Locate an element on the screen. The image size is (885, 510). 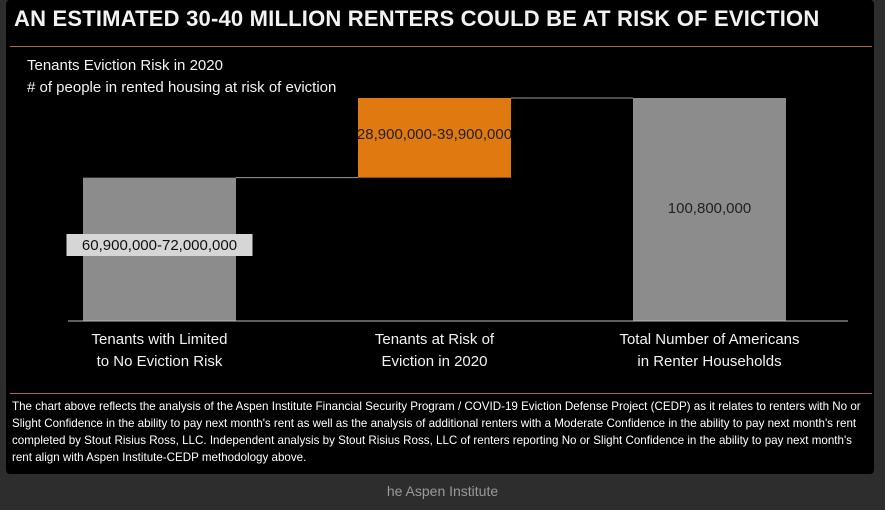
data-label-1: 60,900,000-72,000,000 is located at coordinates (159, 245).